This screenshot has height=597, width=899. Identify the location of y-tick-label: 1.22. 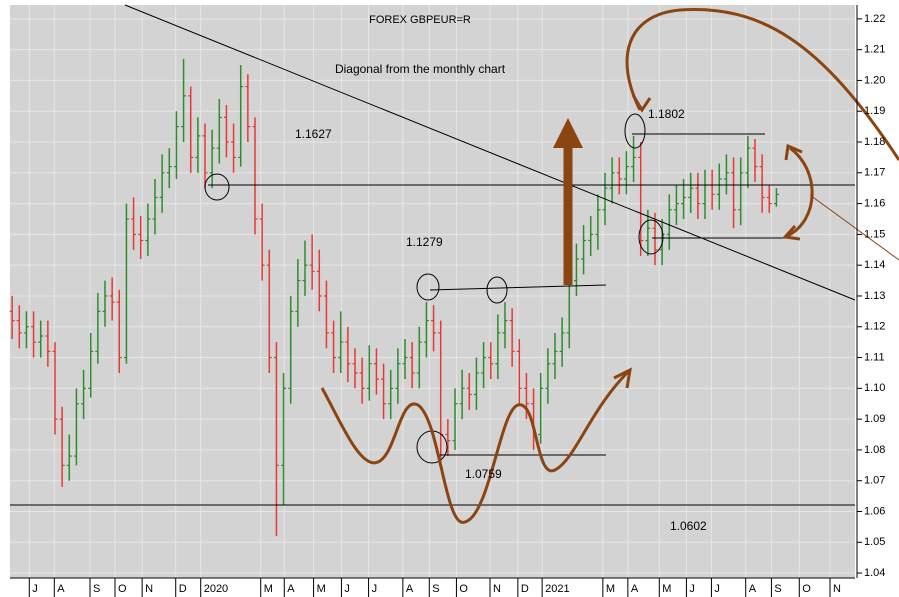
(874, 19).